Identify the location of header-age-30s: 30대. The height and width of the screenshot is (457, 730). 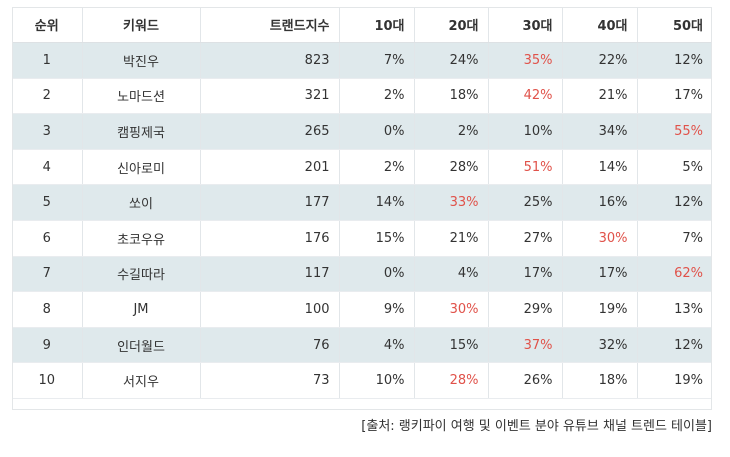
(525, 25).